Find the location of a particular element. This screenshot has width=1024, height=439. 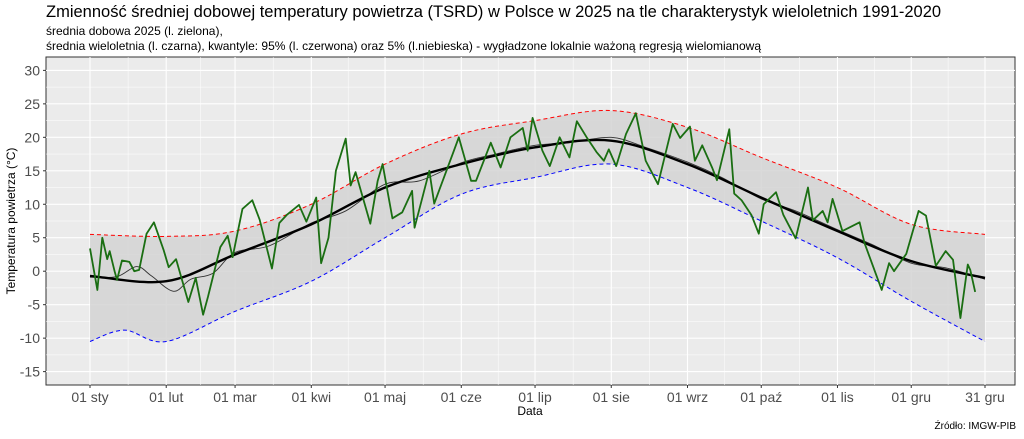

y-tick-label: -5 is located at coordinates (34, 305).